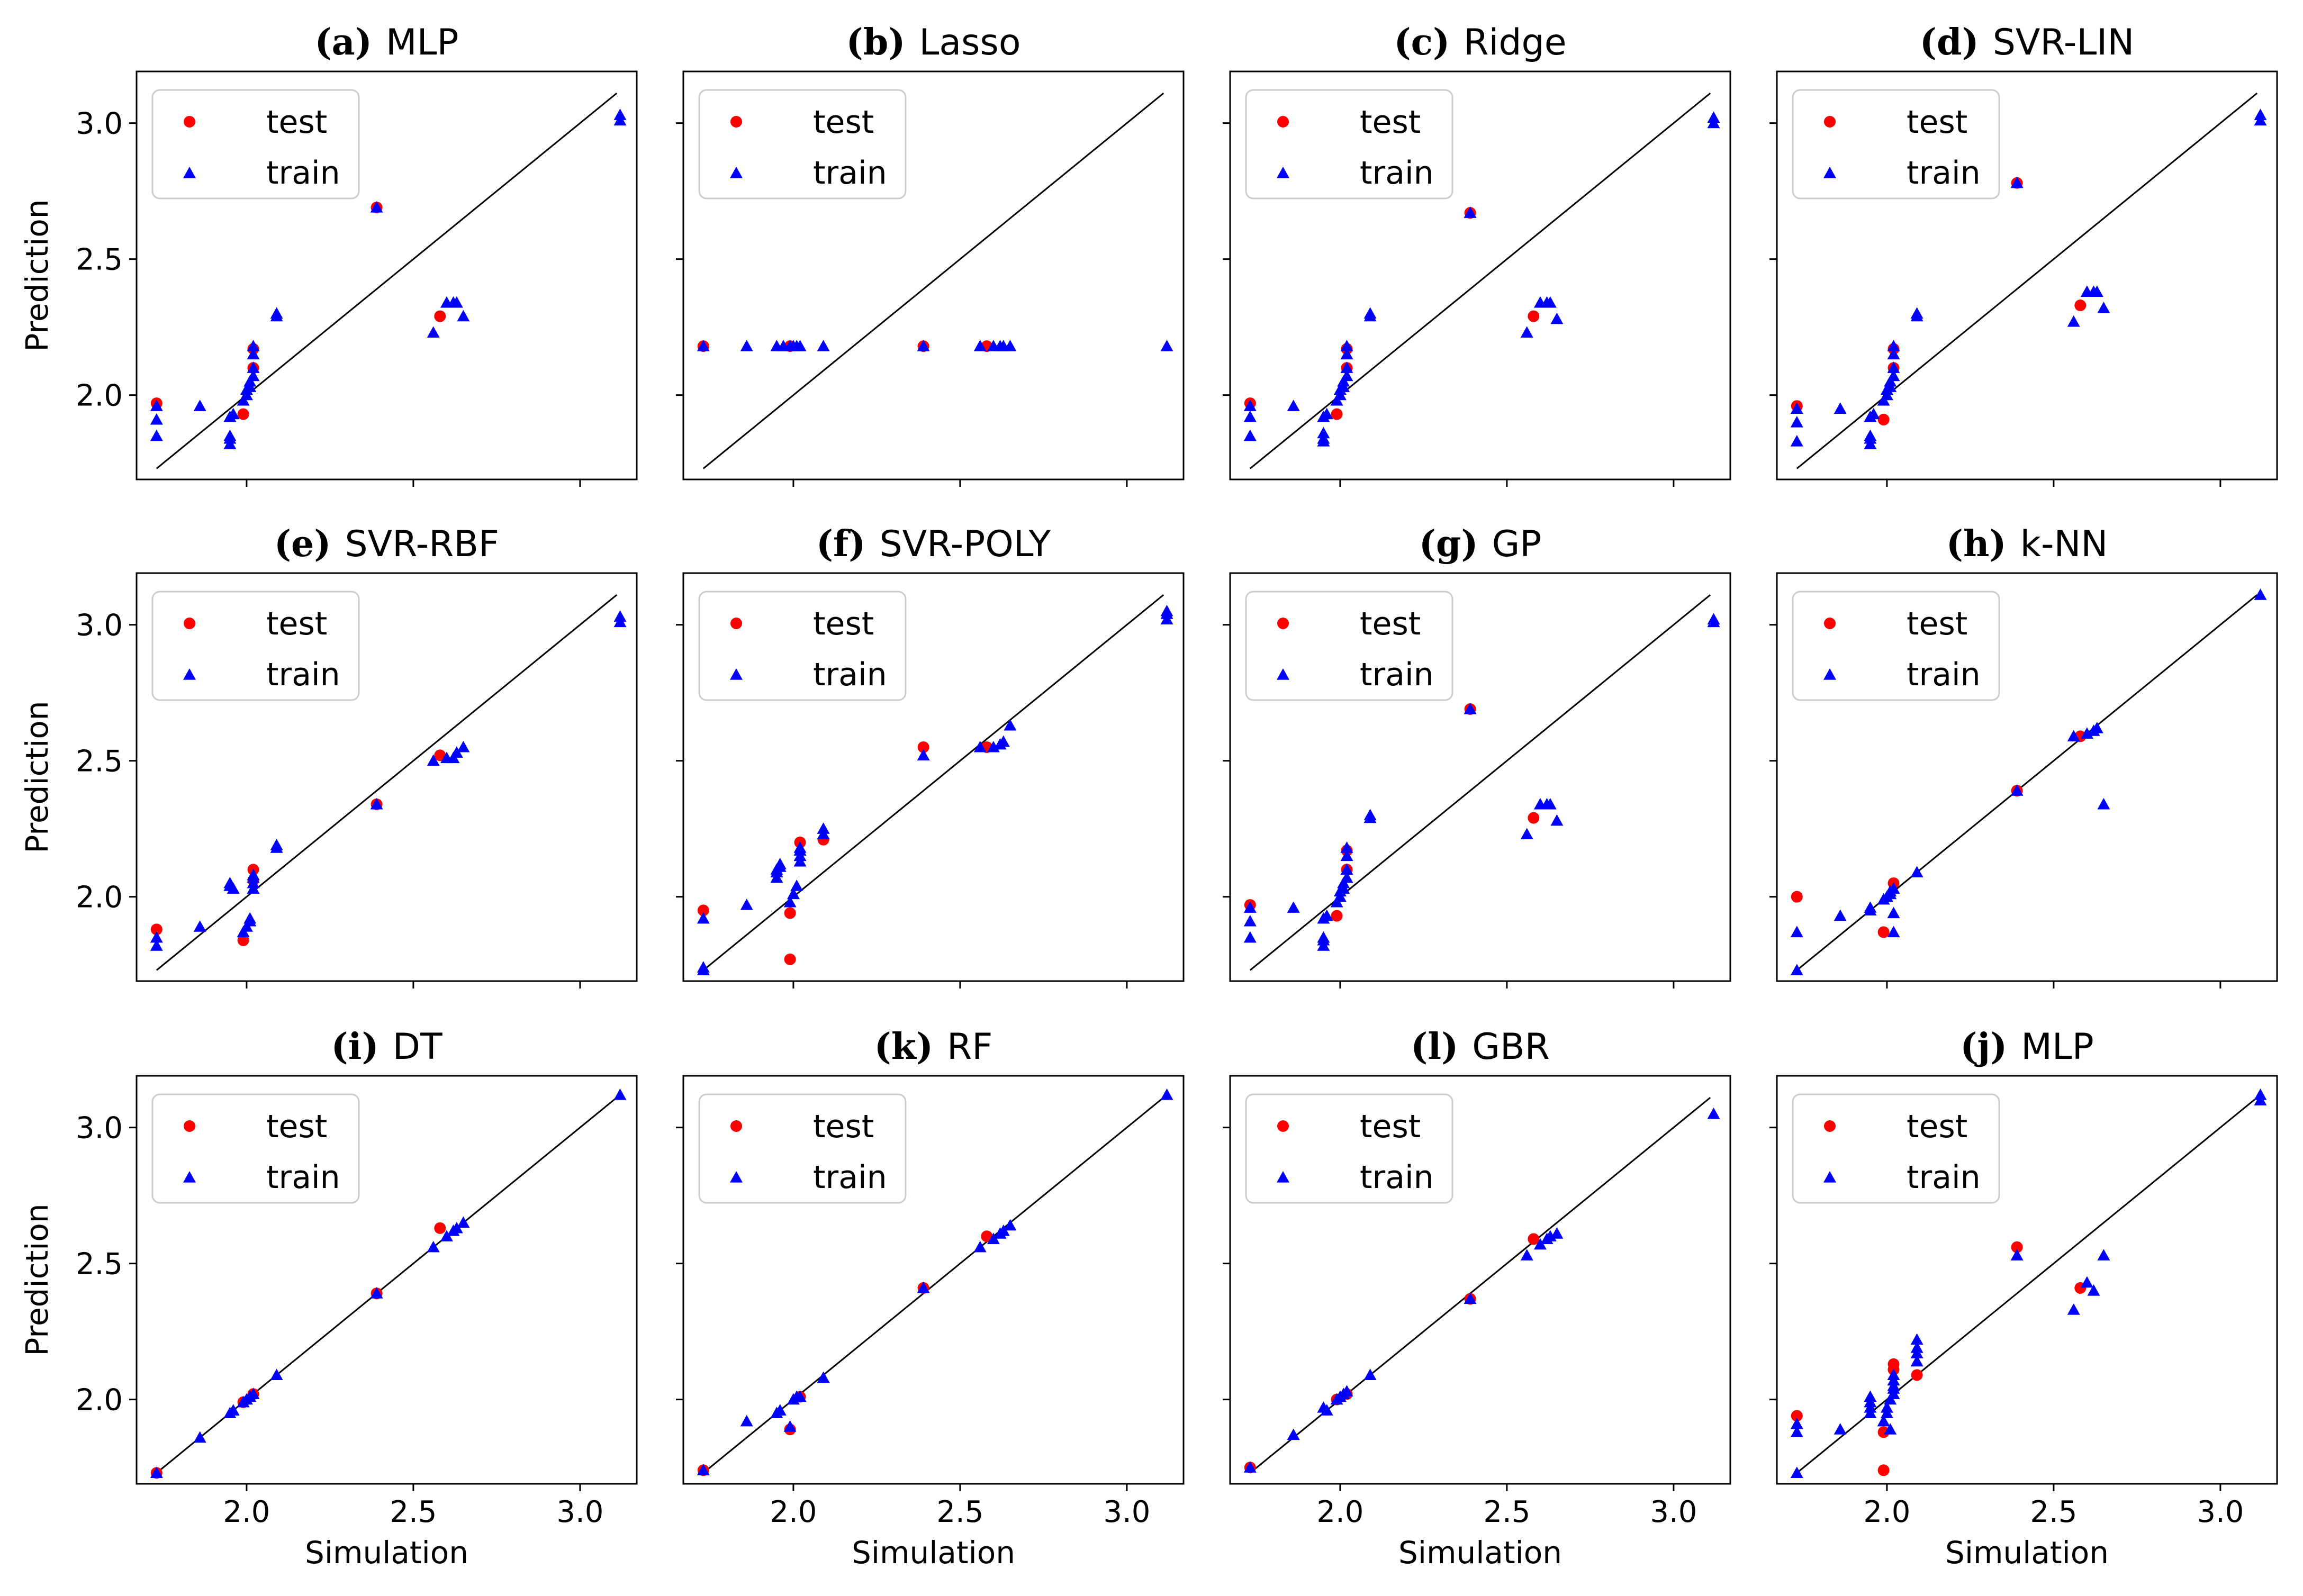  I want to click on panel-title: (h) k-NN, so click(2027, 544).